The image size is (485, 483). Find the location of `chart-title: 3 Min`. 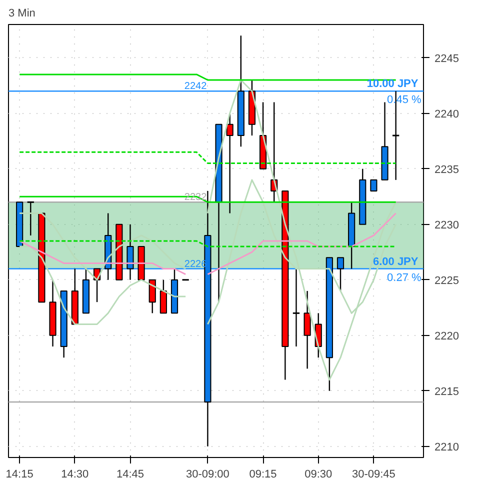

chart-title: 3 Min is located at coordinates (22, 14).